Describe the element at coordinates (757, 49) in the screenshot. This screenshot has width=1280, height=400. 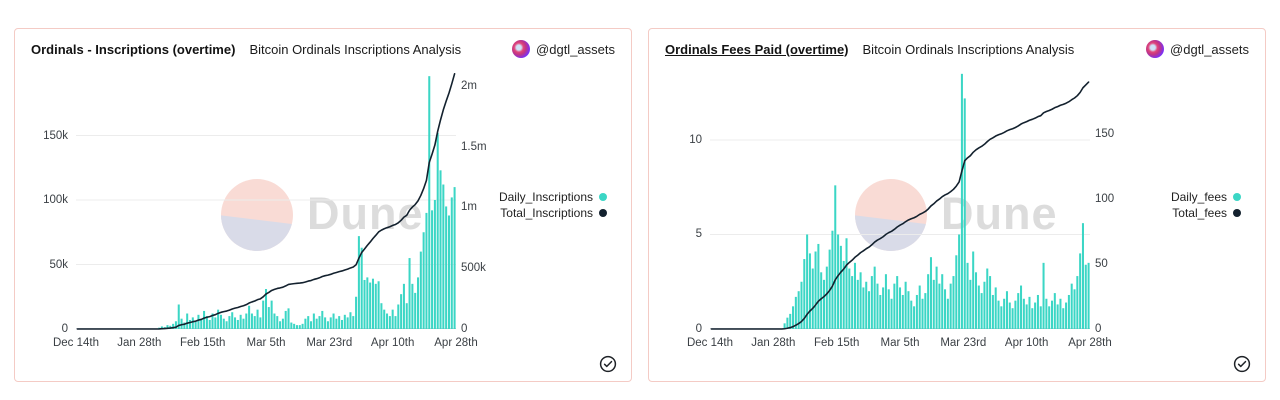
I see `card-title: Ordinals Fees Paid (overtime)` at that location.